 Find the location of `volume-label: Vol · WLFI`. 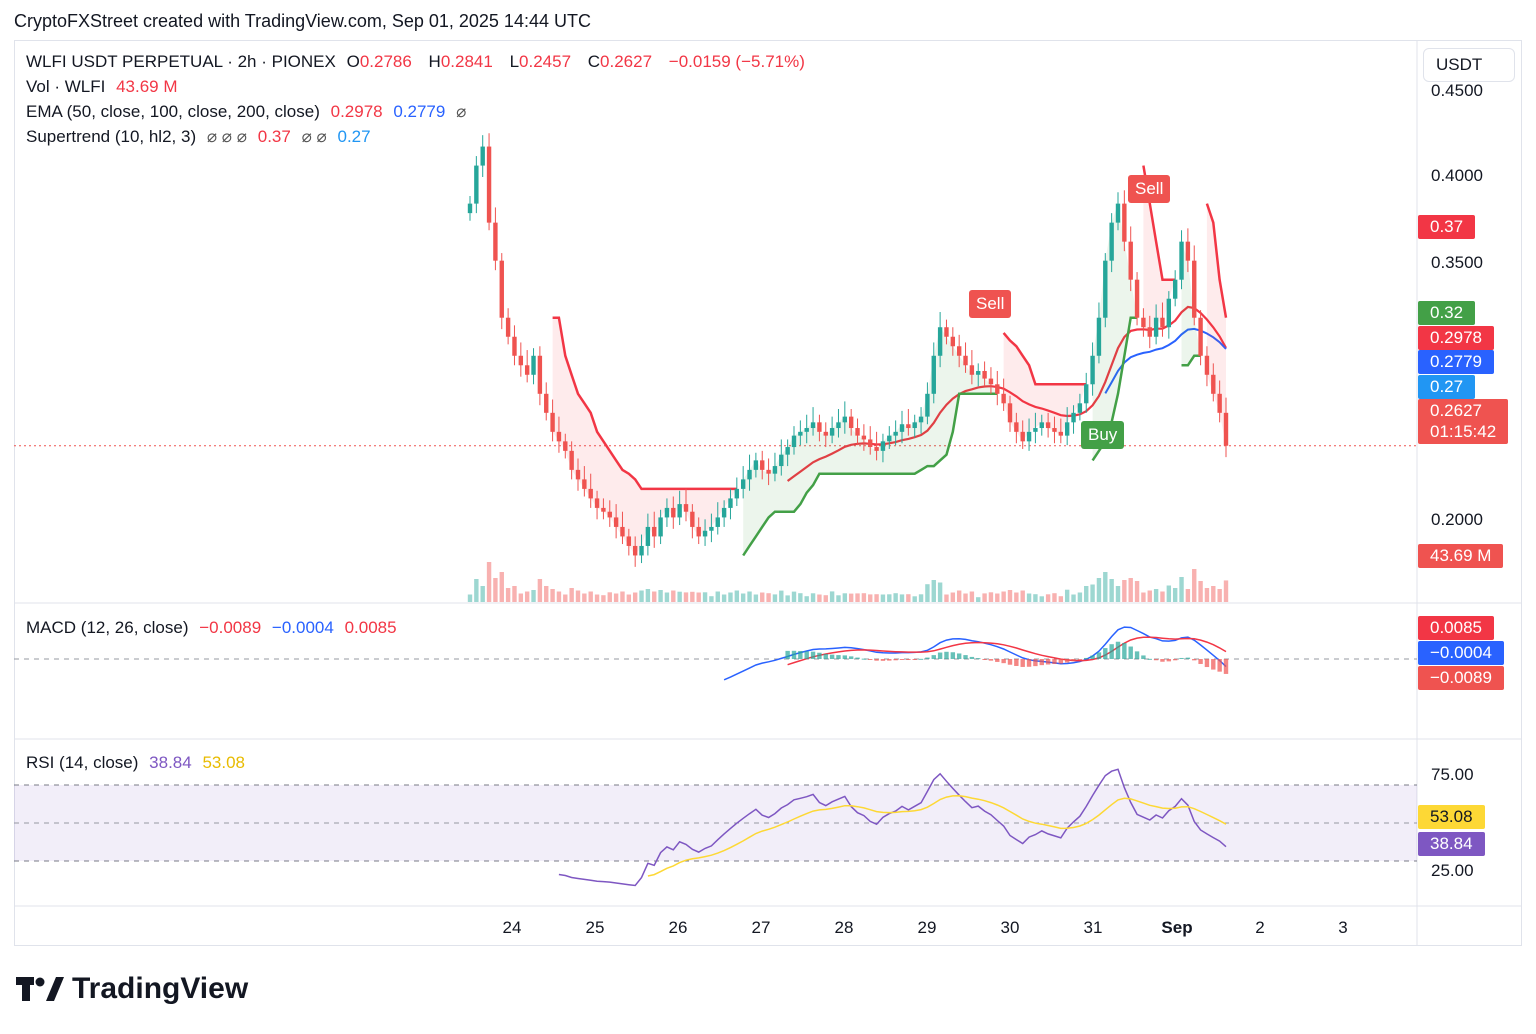

volume-label: Vol · WLFI is located at coordinates (66, 86).